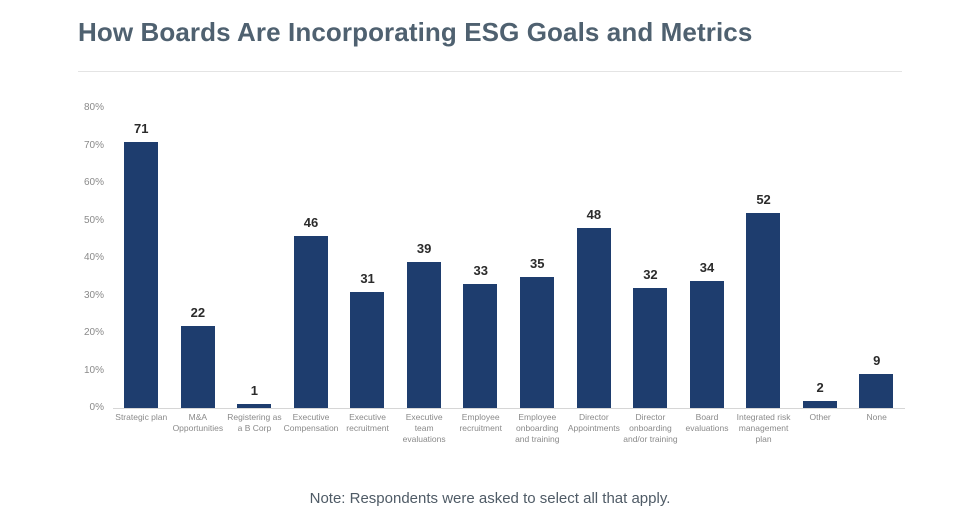 The image size is (980, 530). I want to click on x-axis-category-line: None, so click(876, 417).